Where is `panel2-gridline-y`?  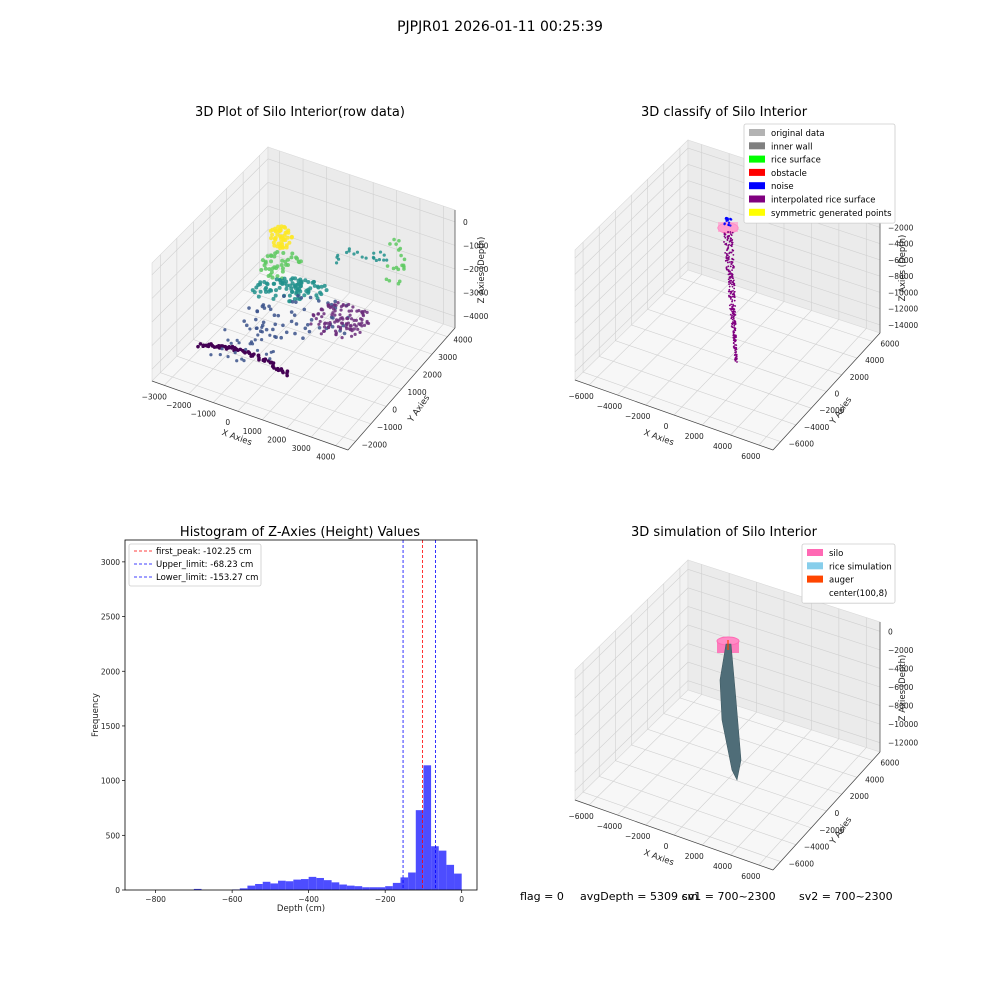 panel2-gridline-y is located at coordinates (681, 342).